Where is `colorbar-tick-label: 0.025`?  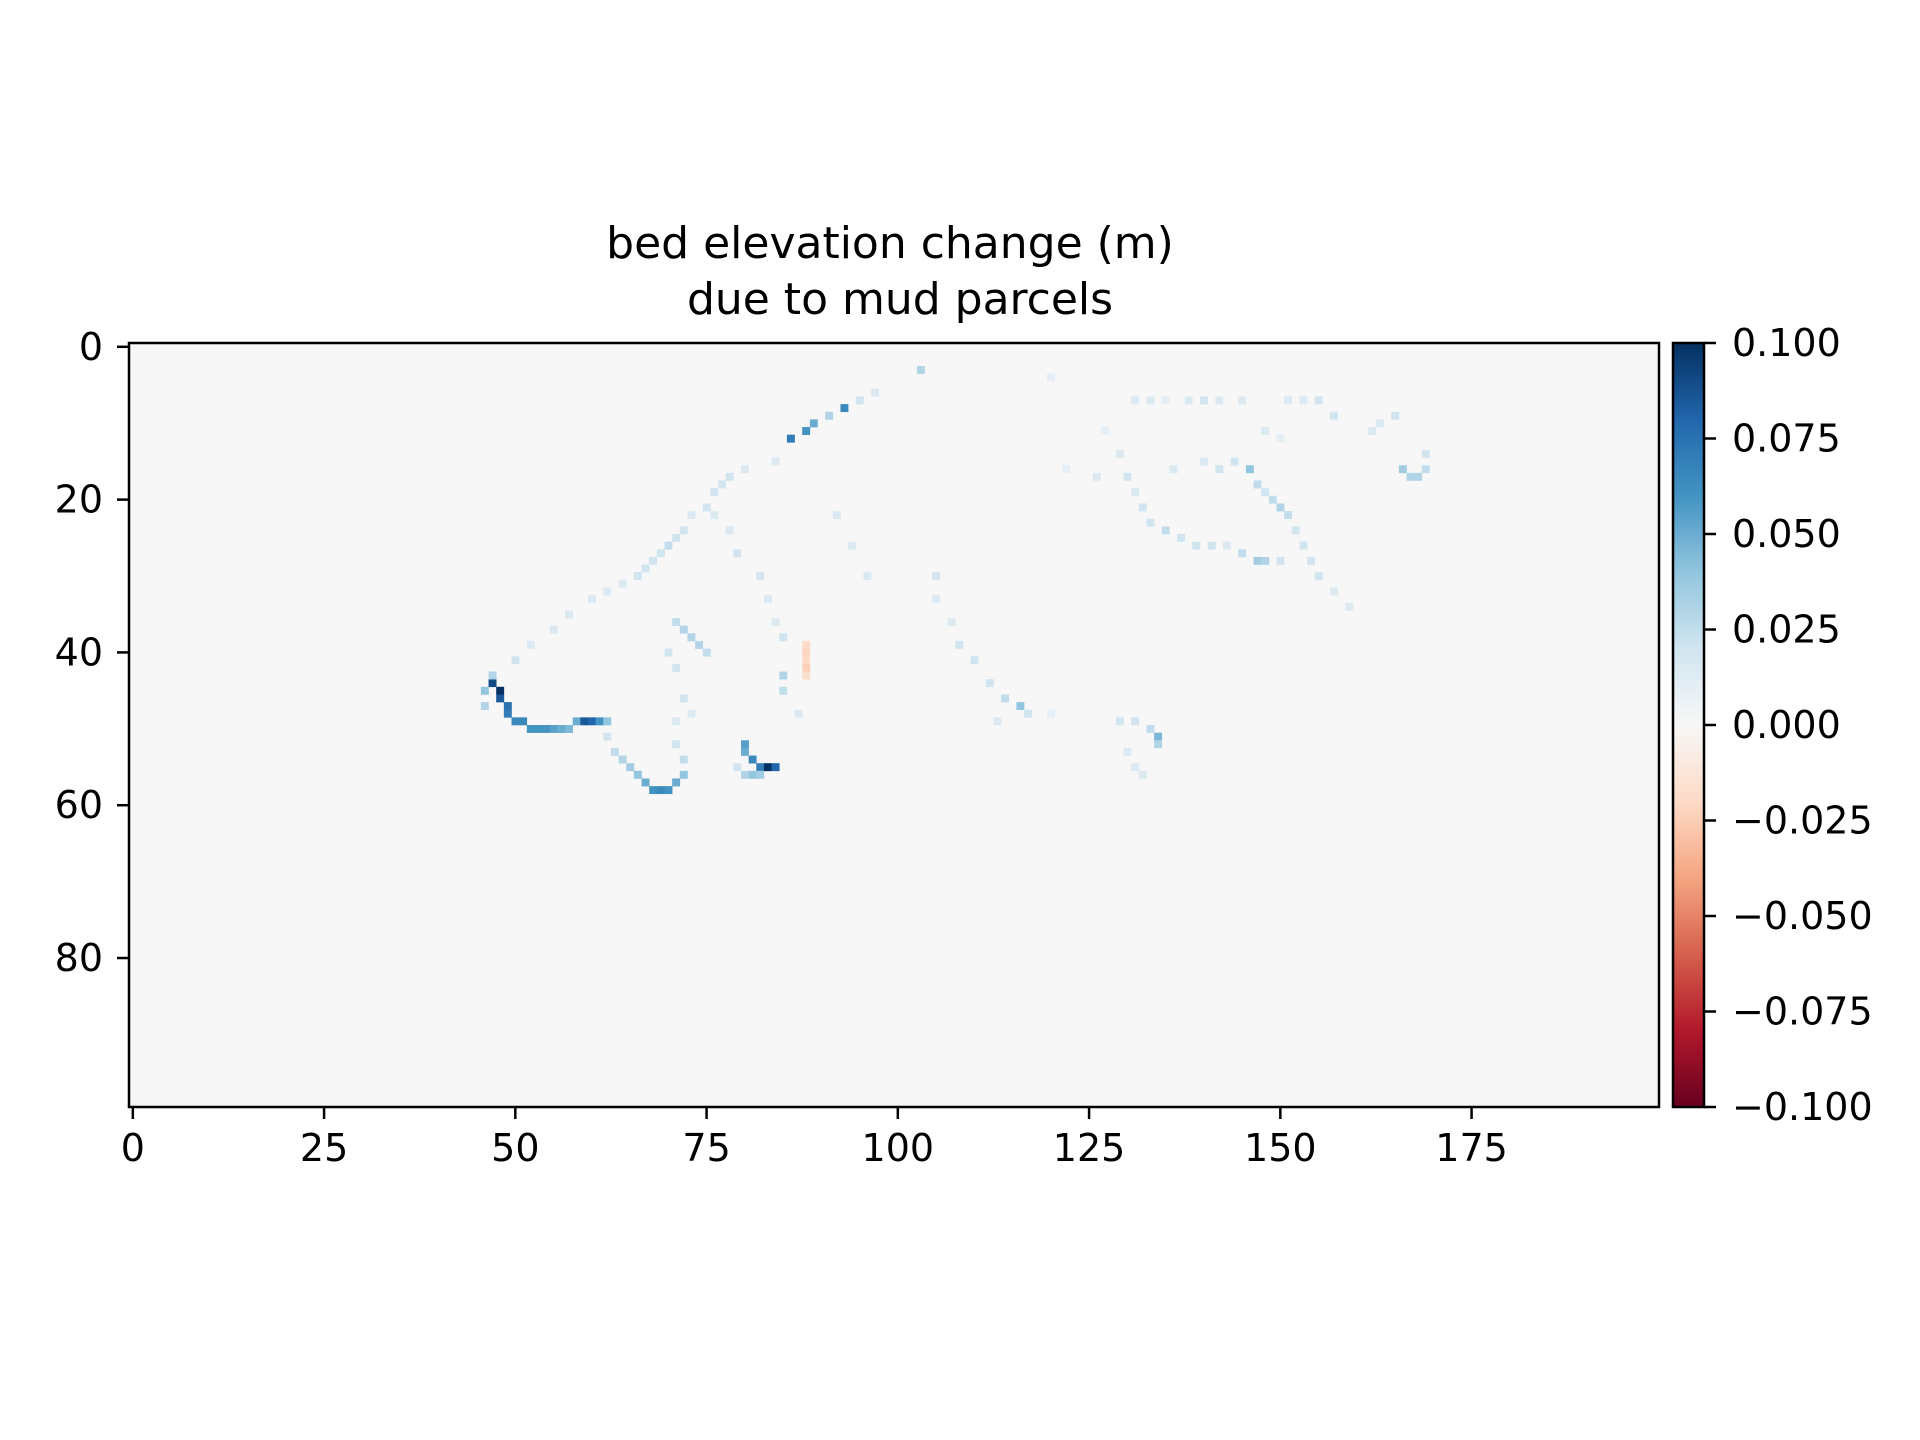 colorbar-tick-label: 0.025 is located at coordinates (1786, 630).